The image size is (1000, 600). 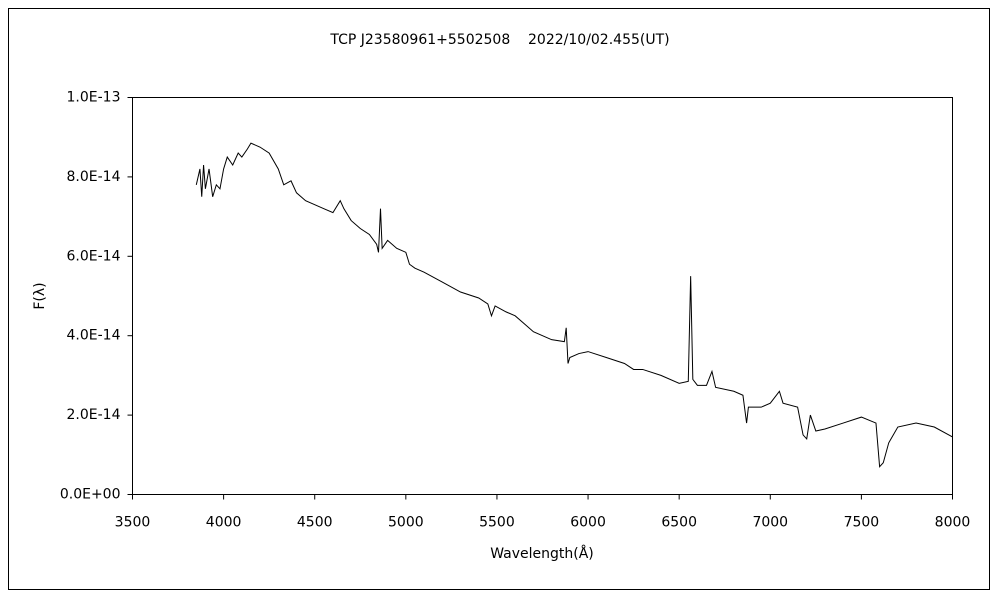 I want to click on x-tick-label: 4000, so click(x=224, y=523).